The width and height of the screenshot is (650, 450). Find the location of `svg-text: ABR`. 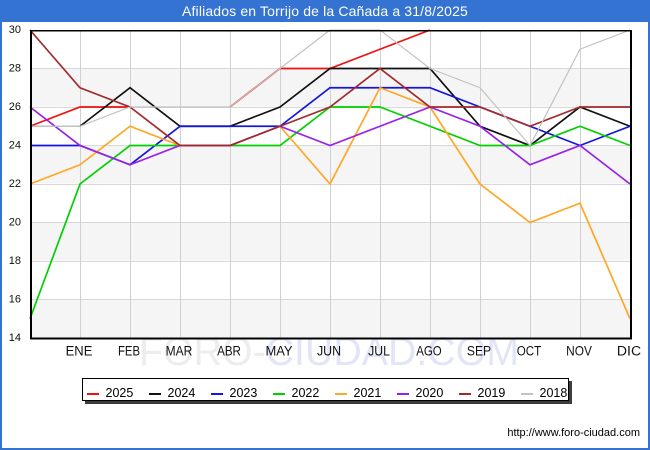

svg-text: ABR is located at coordinates (229, 350).